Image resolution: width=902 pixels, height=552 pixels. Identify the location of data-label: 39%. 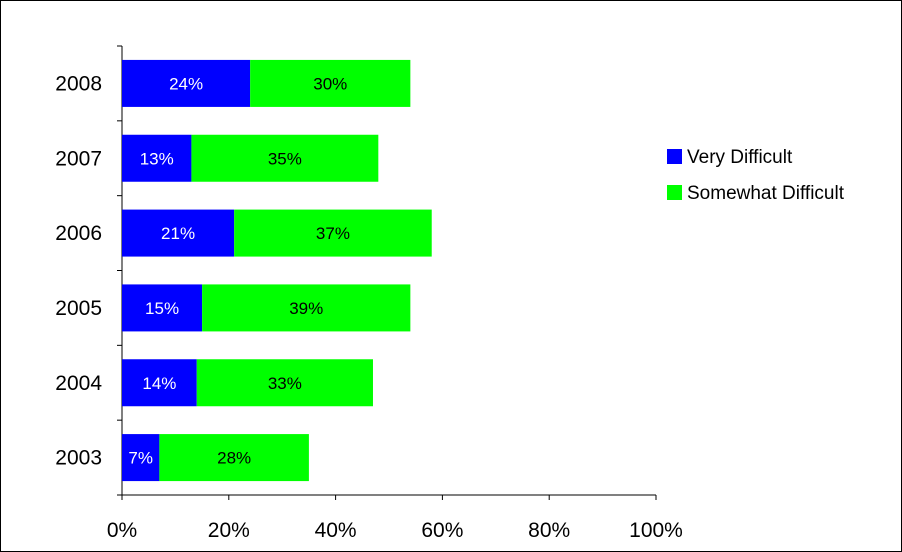
(306, 308).